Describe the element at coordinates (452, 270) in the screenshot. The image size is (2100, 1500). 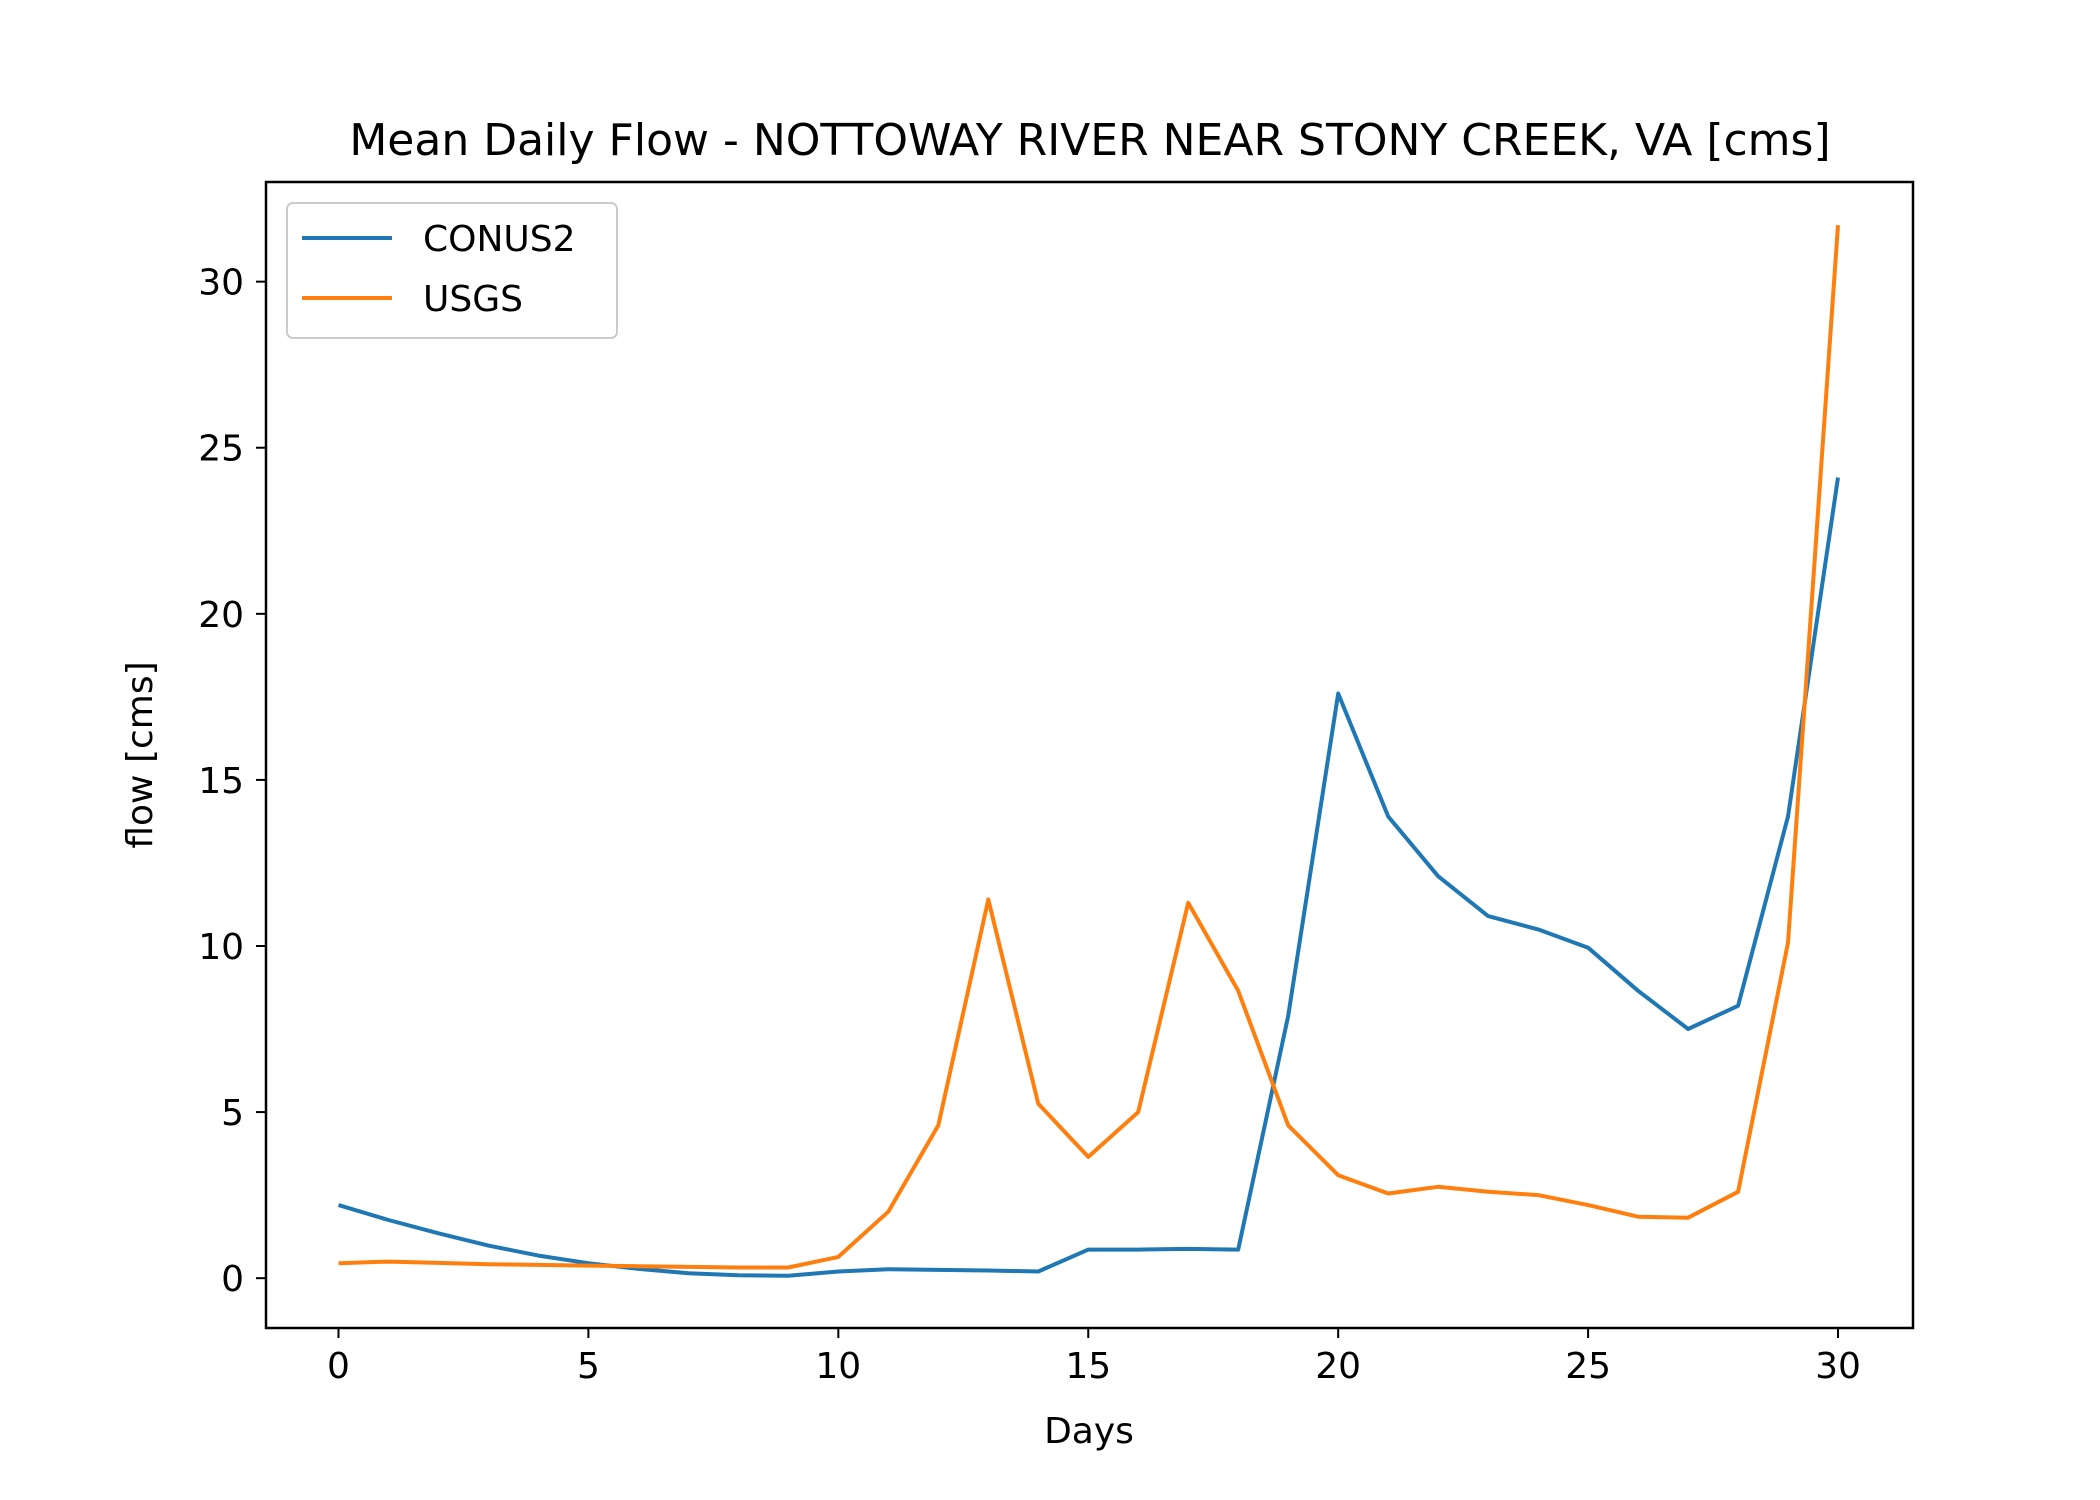
I see `legend: CONUS2 USGS` at that location.